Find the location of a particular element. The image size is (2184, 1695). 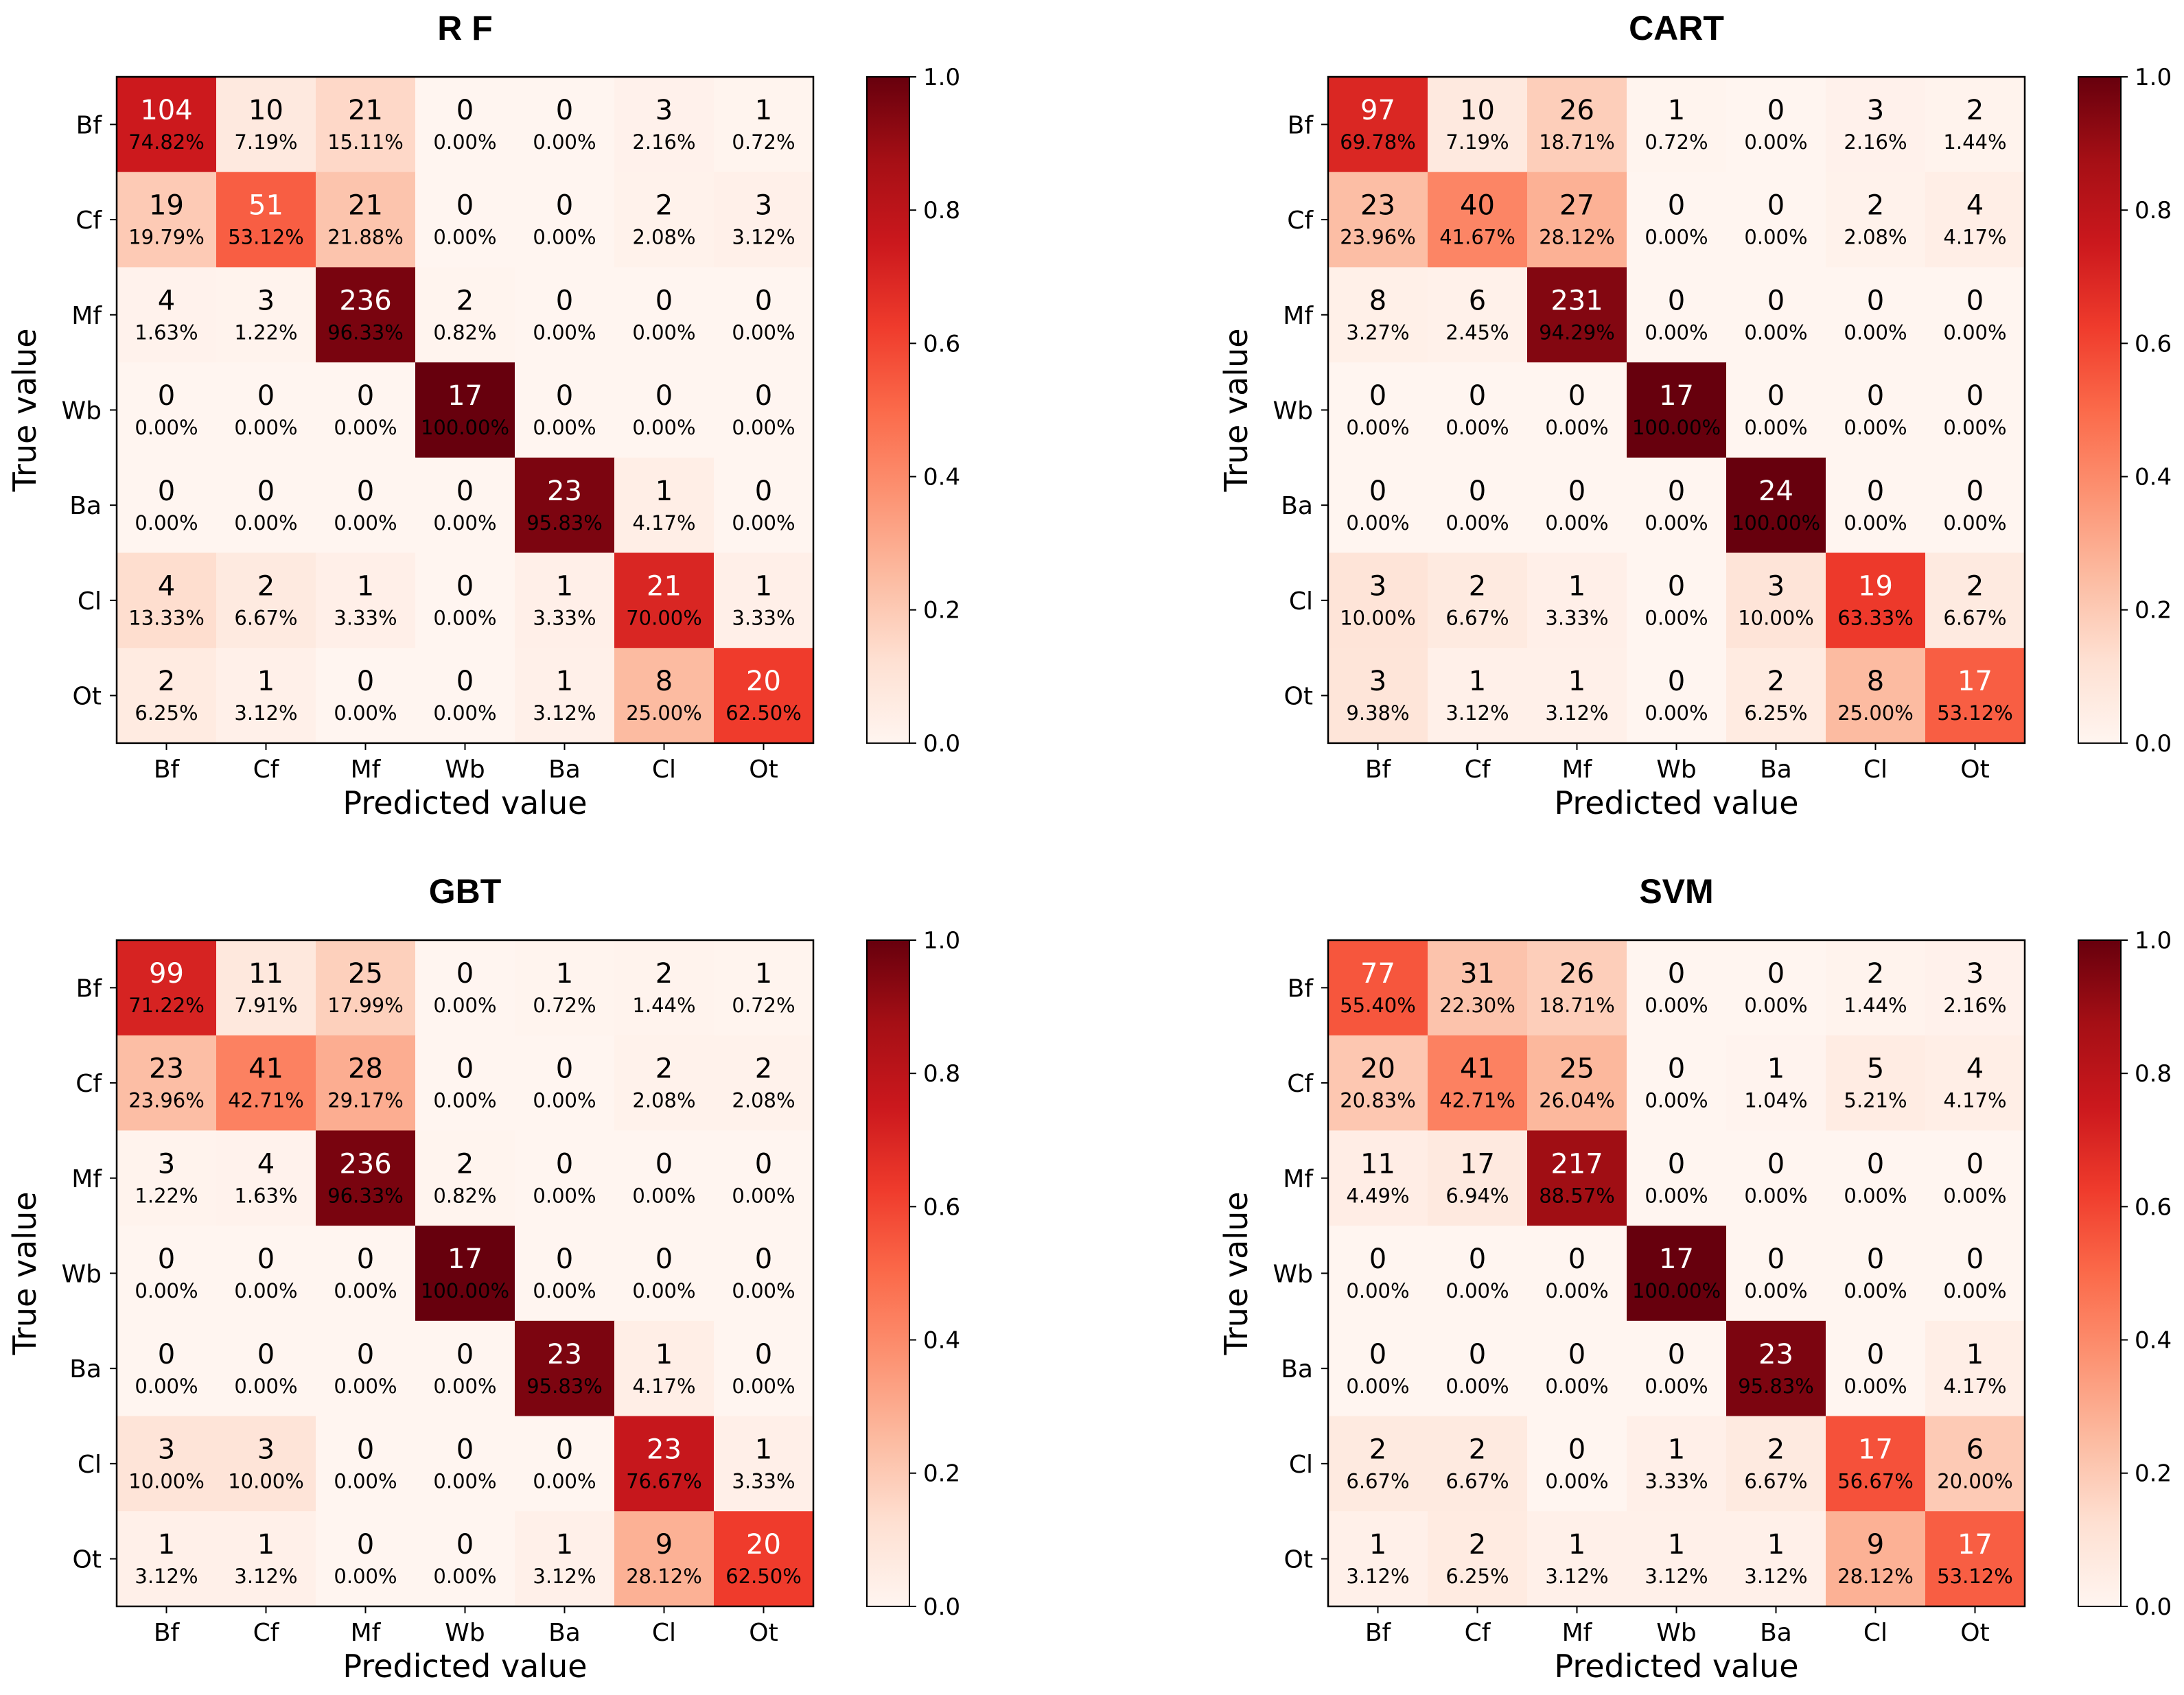

colorbar-tick-label: 1.0 is located at coordinates (2153, 941).